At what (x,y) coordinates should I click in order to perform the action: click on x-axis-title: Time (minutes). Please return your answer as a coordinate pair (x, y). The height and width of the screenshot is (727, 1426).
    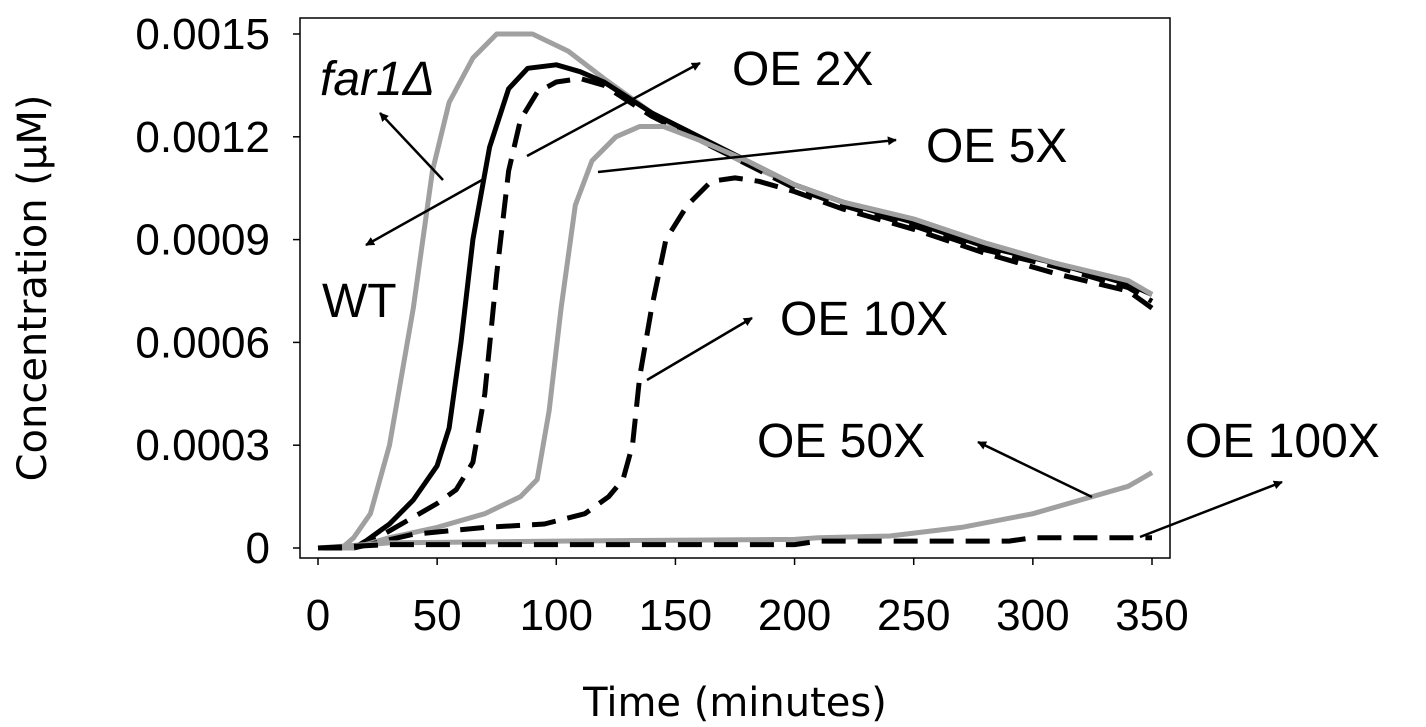
    Looking at the image, I should click on (734, 703).